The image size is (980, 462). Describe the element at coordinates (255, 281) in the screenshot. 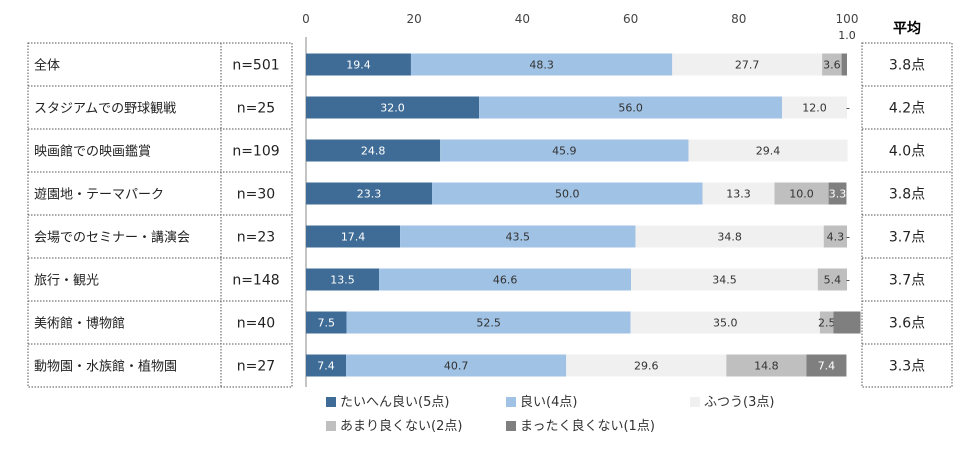

I see `n-label: n=148` at that location.